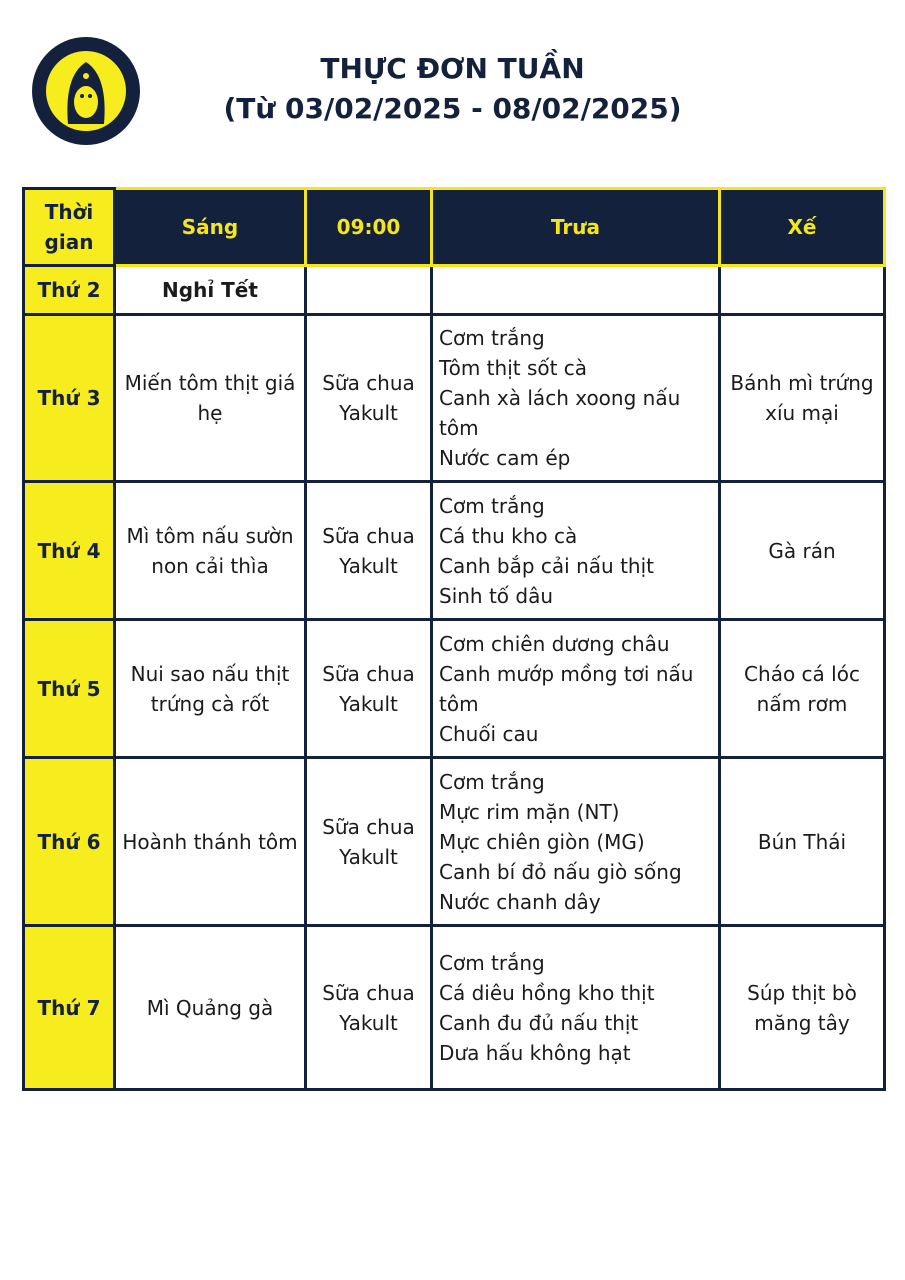 The height and width of the screenshot is (1280, 905). I want to click on lunch-item: Canh xà lách xoong nấu tôm, so click(560, 413).